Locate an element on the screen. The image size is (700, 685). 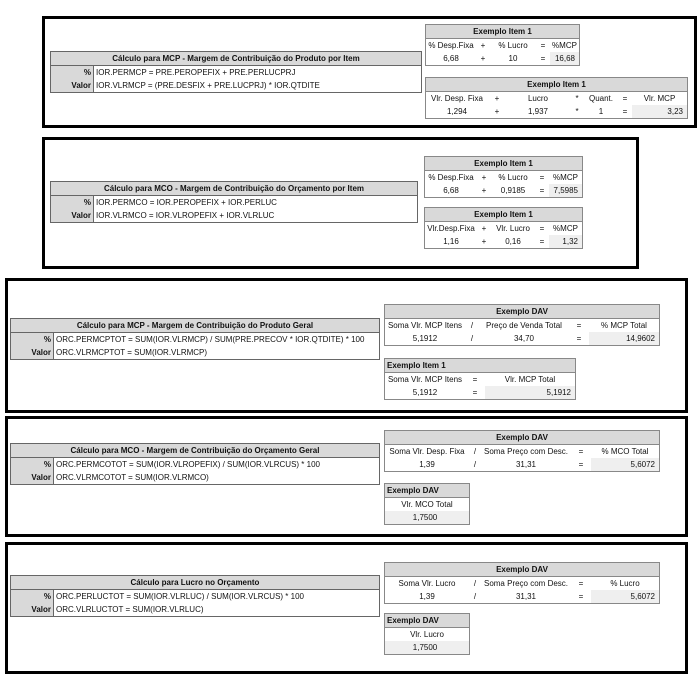
example-value: 34,70 is located at coordinates (524, 338).